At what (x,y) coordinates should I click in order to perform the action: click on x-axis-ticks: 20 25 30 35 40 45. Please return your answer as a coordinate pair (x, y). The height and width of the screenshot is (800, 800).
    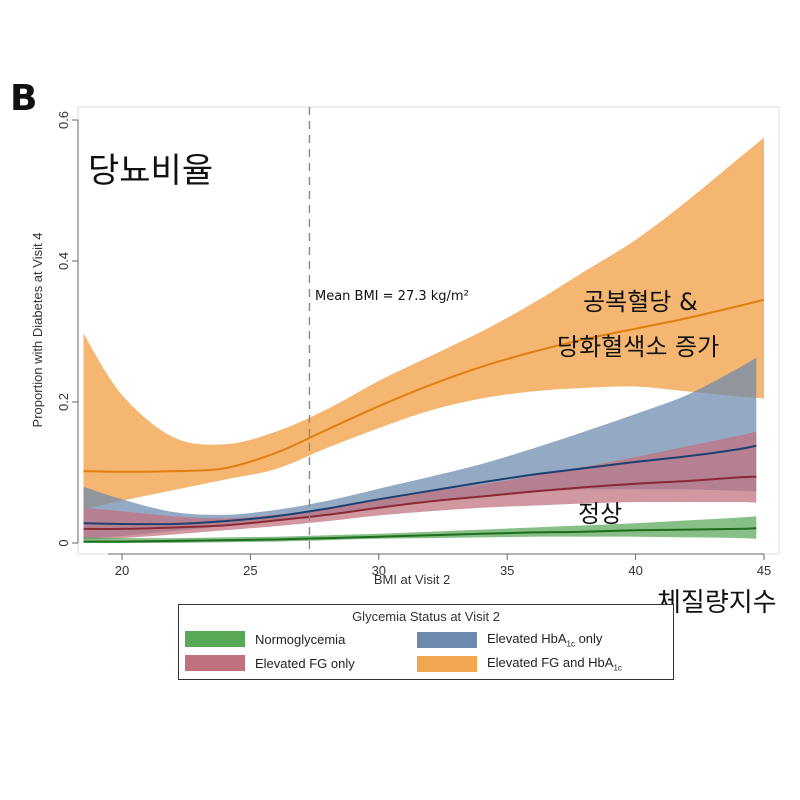
    Looking at the image, I should click on (443, 566).